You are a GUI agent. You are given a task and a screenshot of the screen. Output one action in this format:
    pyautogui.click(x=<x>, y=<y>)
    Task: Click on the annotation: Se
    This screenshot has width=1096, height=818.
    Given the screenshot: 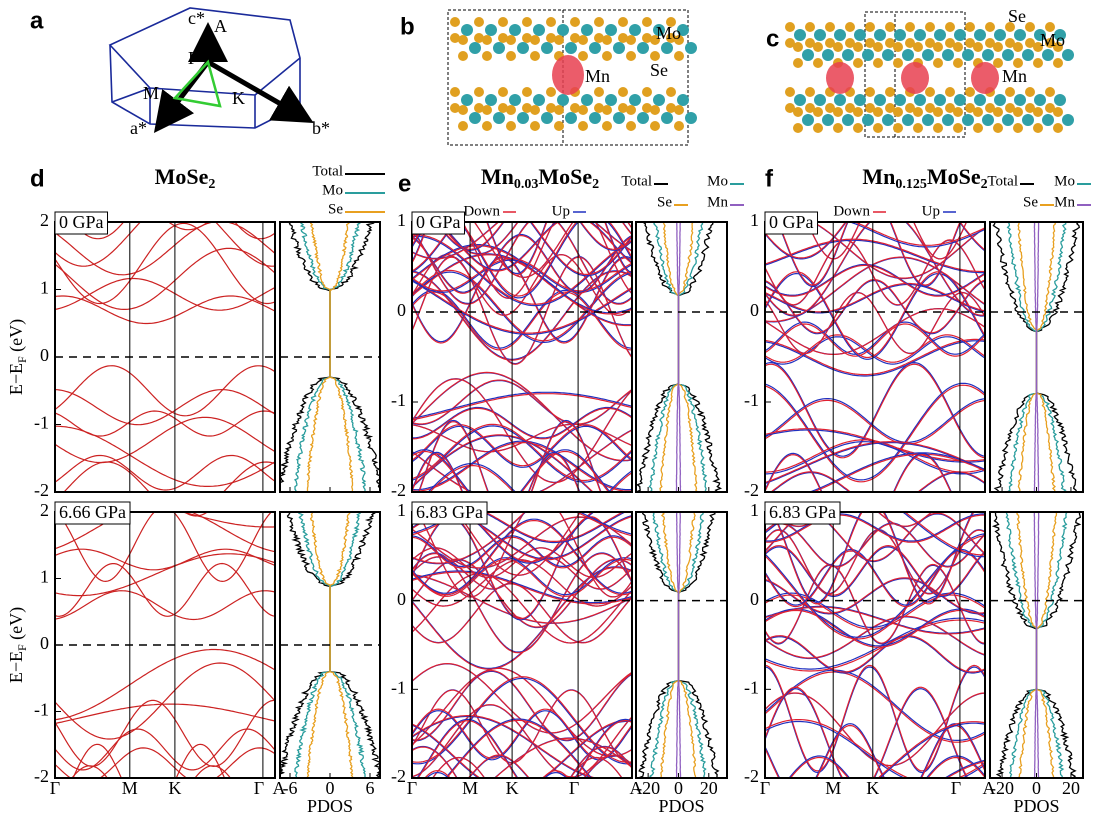 What is the action you would take?
    pyautogui.click(x=1017, y=16)
    